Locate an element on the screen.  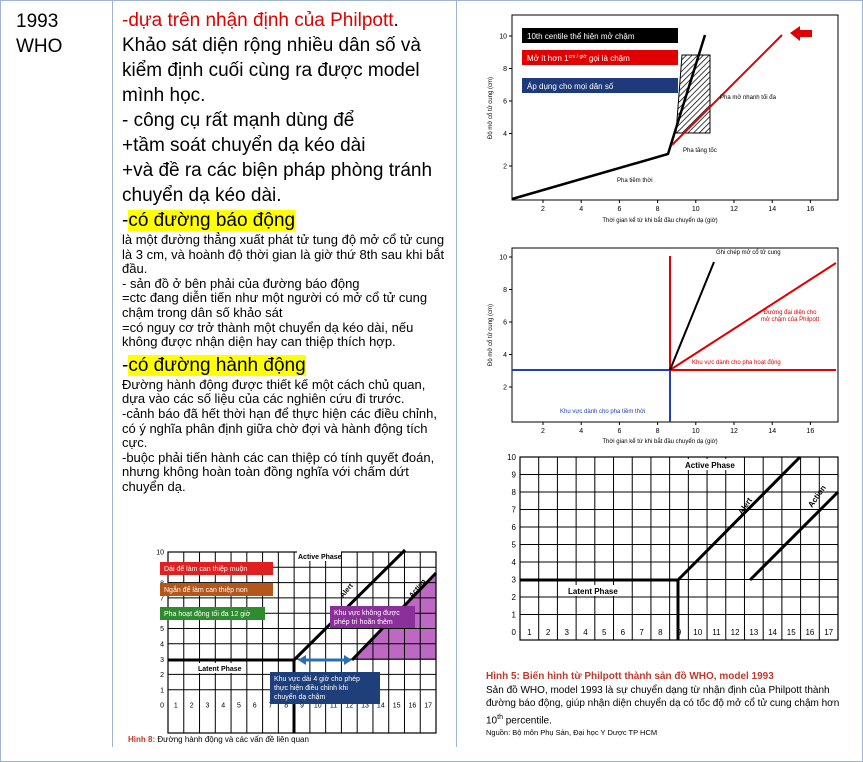
note: - sản đồ ở bên phải của đường báo động is located at coordinates (241, 283).